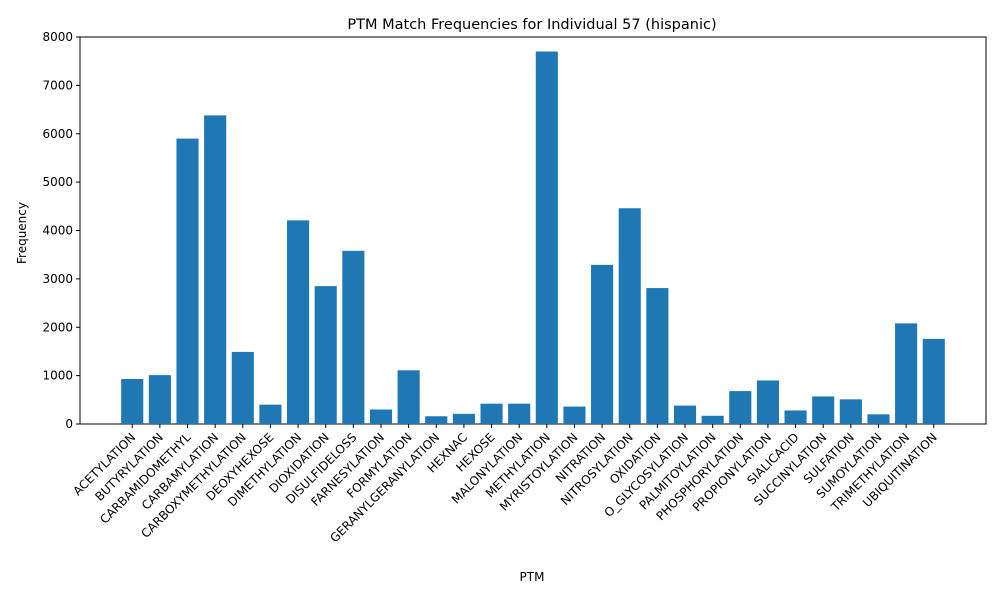 The height and width of the screenshot is (600, 1000). I want to click on y-tick-label: 3000, so click(57, 279).